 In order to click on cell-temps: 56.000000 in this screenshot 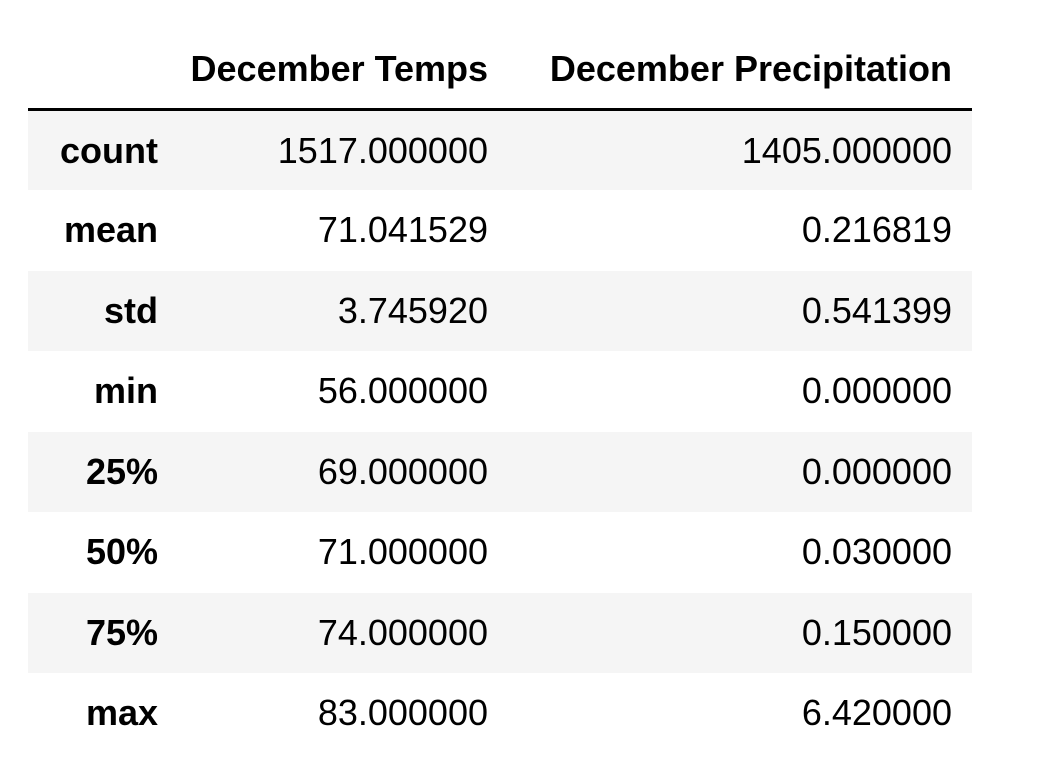, I will do `click(402, 391)`.